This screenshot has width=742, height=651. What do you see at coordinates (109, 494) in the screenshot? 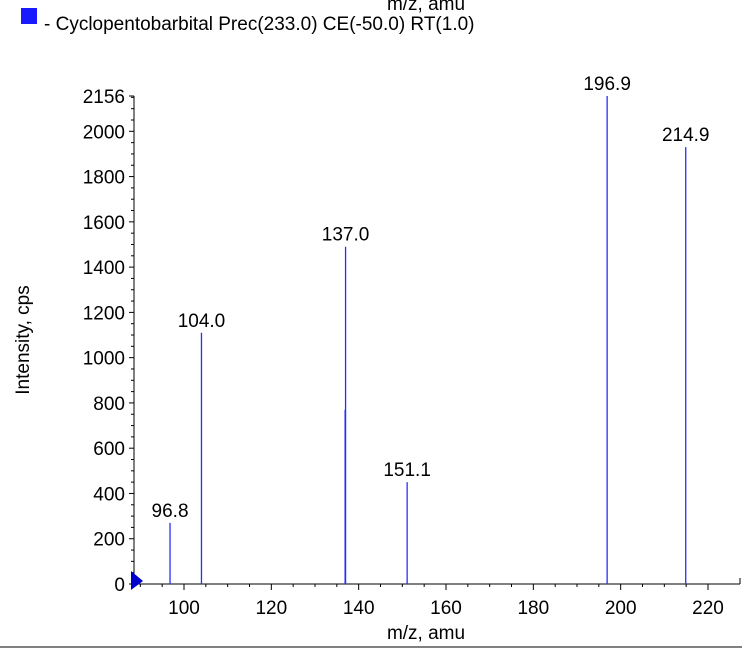
I see `y-tick-label: 400` at bounding box center [109, 494].